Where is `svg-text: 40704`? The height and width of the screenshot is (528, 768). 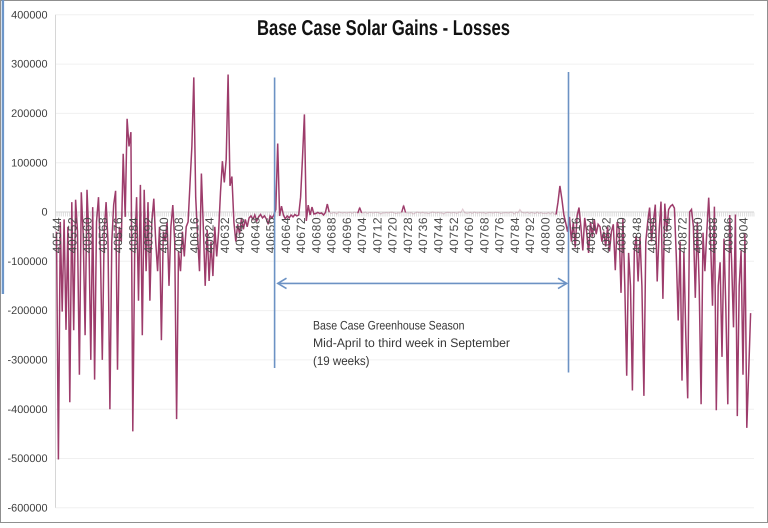
svg-text: 40704 is located at coordinates (362, 235).